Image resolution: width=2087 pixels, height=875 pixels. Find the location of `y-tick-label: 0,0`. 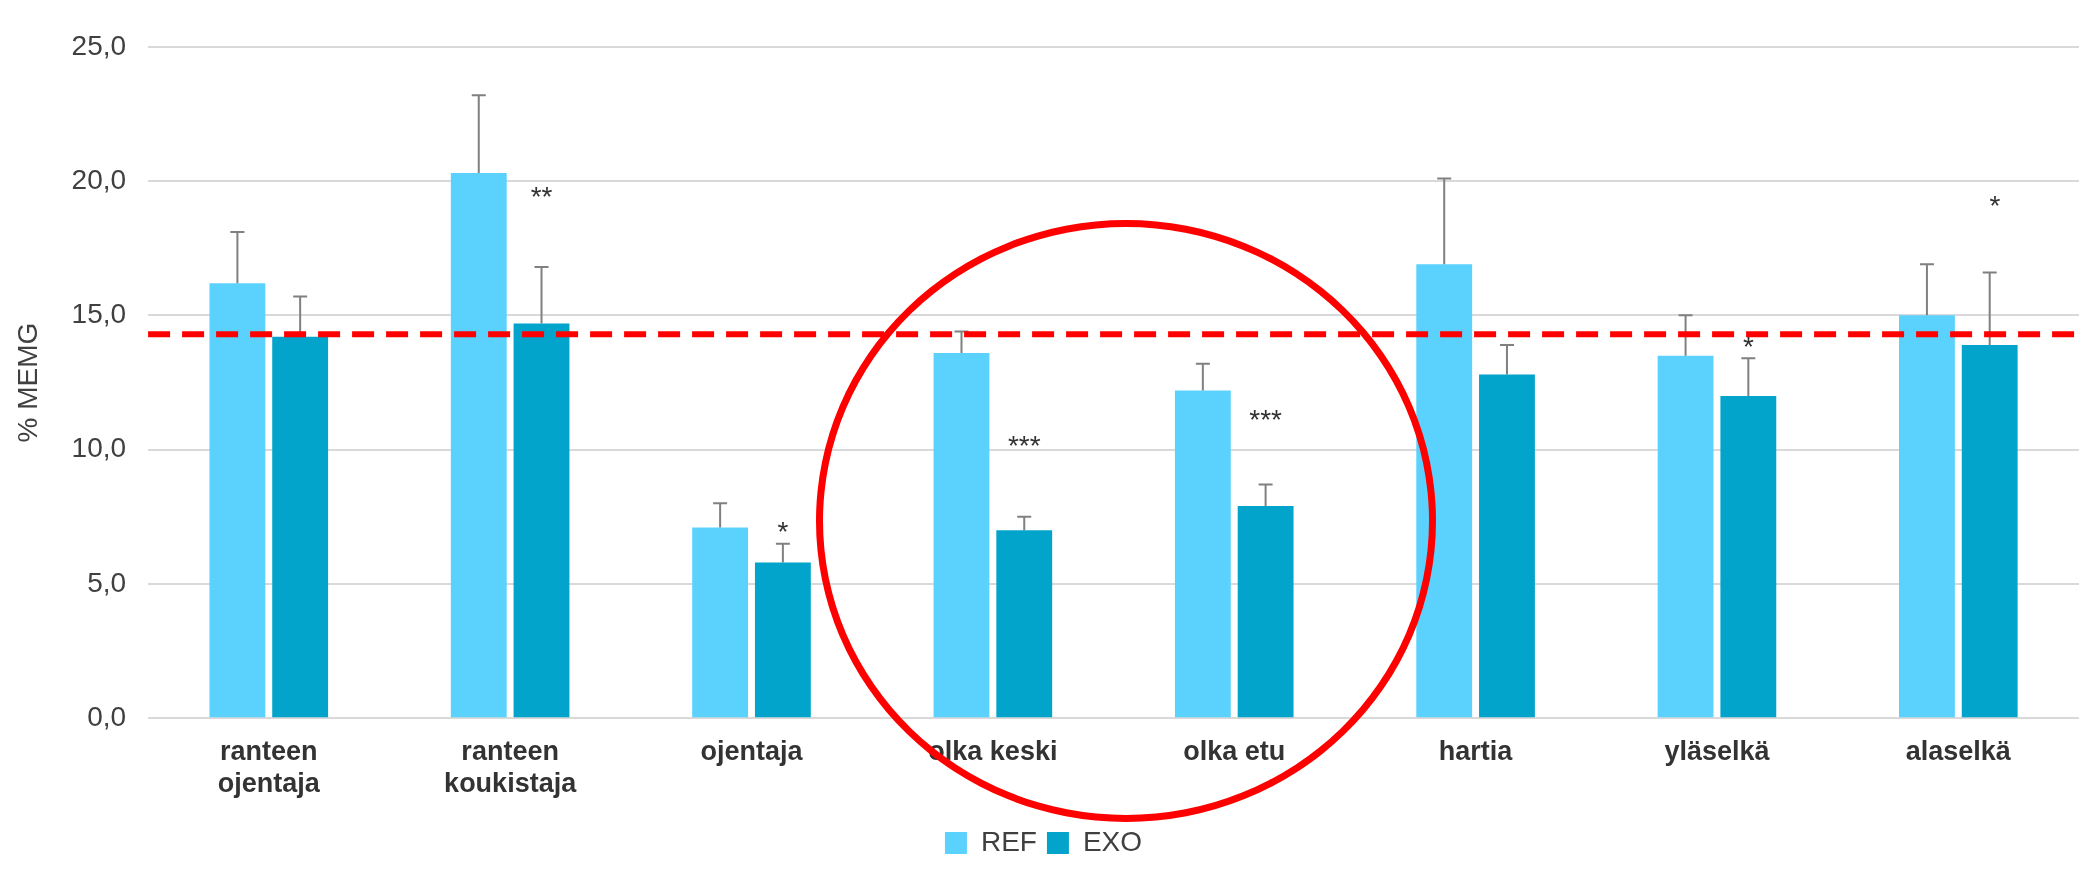

y-tick-label: 0,0 is located at coordinates (107, 716).